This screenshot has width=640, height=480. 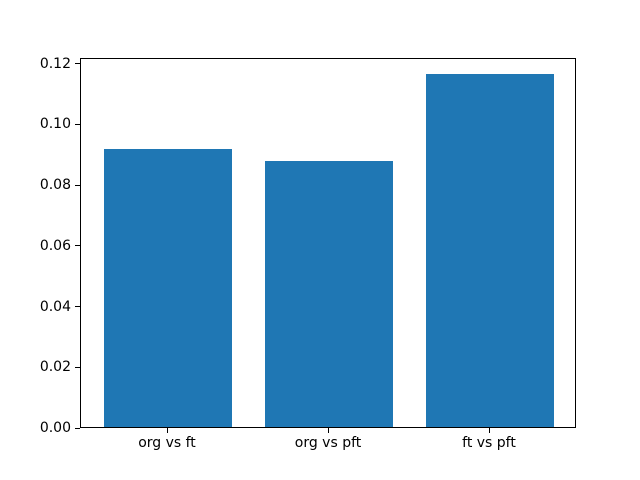 What do you see at coordinates (329, 293) in the screenshot?
I see `bar-org-vs-pft` at bounding box center [329, 293].